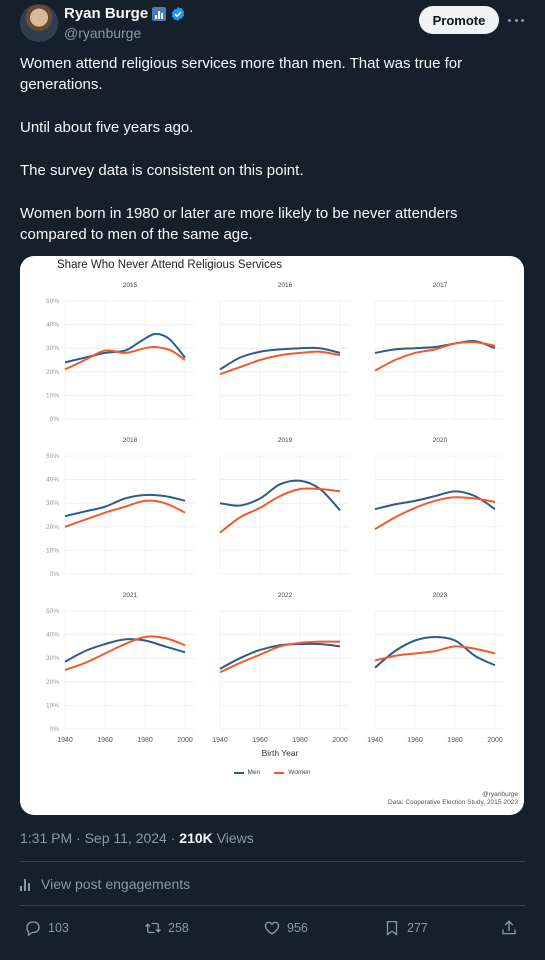 The width and height of the screenshot is (545, 960). Describe the element at coordinates (392, 928) in the screenshot. I see `bookmark-icon` at that location.